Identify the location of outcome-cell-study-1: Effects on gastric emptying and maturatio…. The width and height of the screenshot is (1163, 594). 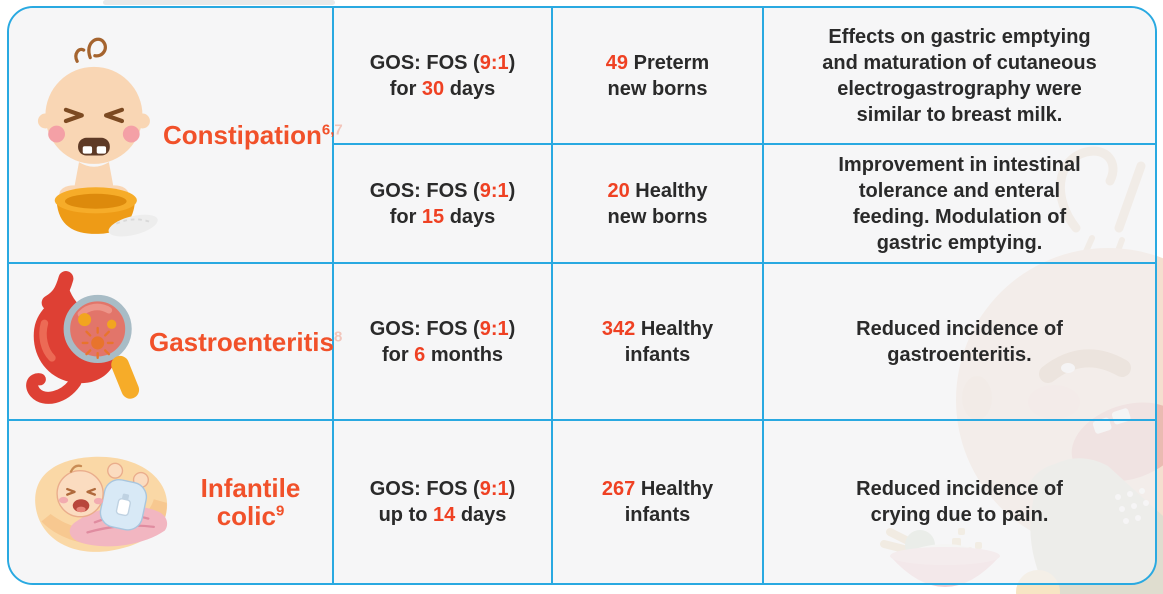
(959, 76).